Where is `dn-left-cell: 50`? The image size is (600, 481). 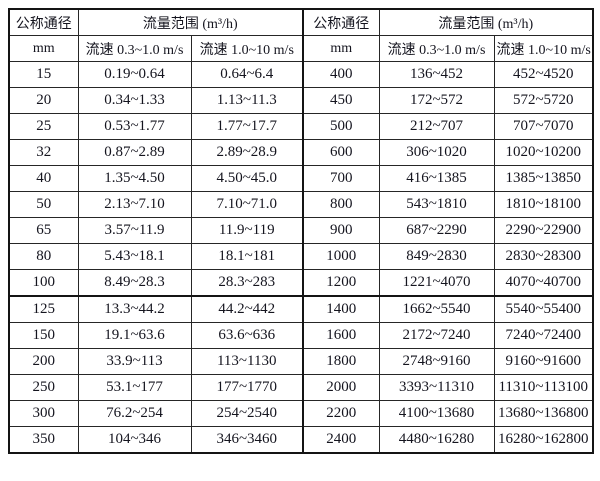
dn-left-cell: 50 is located at coordinates (43, 204).